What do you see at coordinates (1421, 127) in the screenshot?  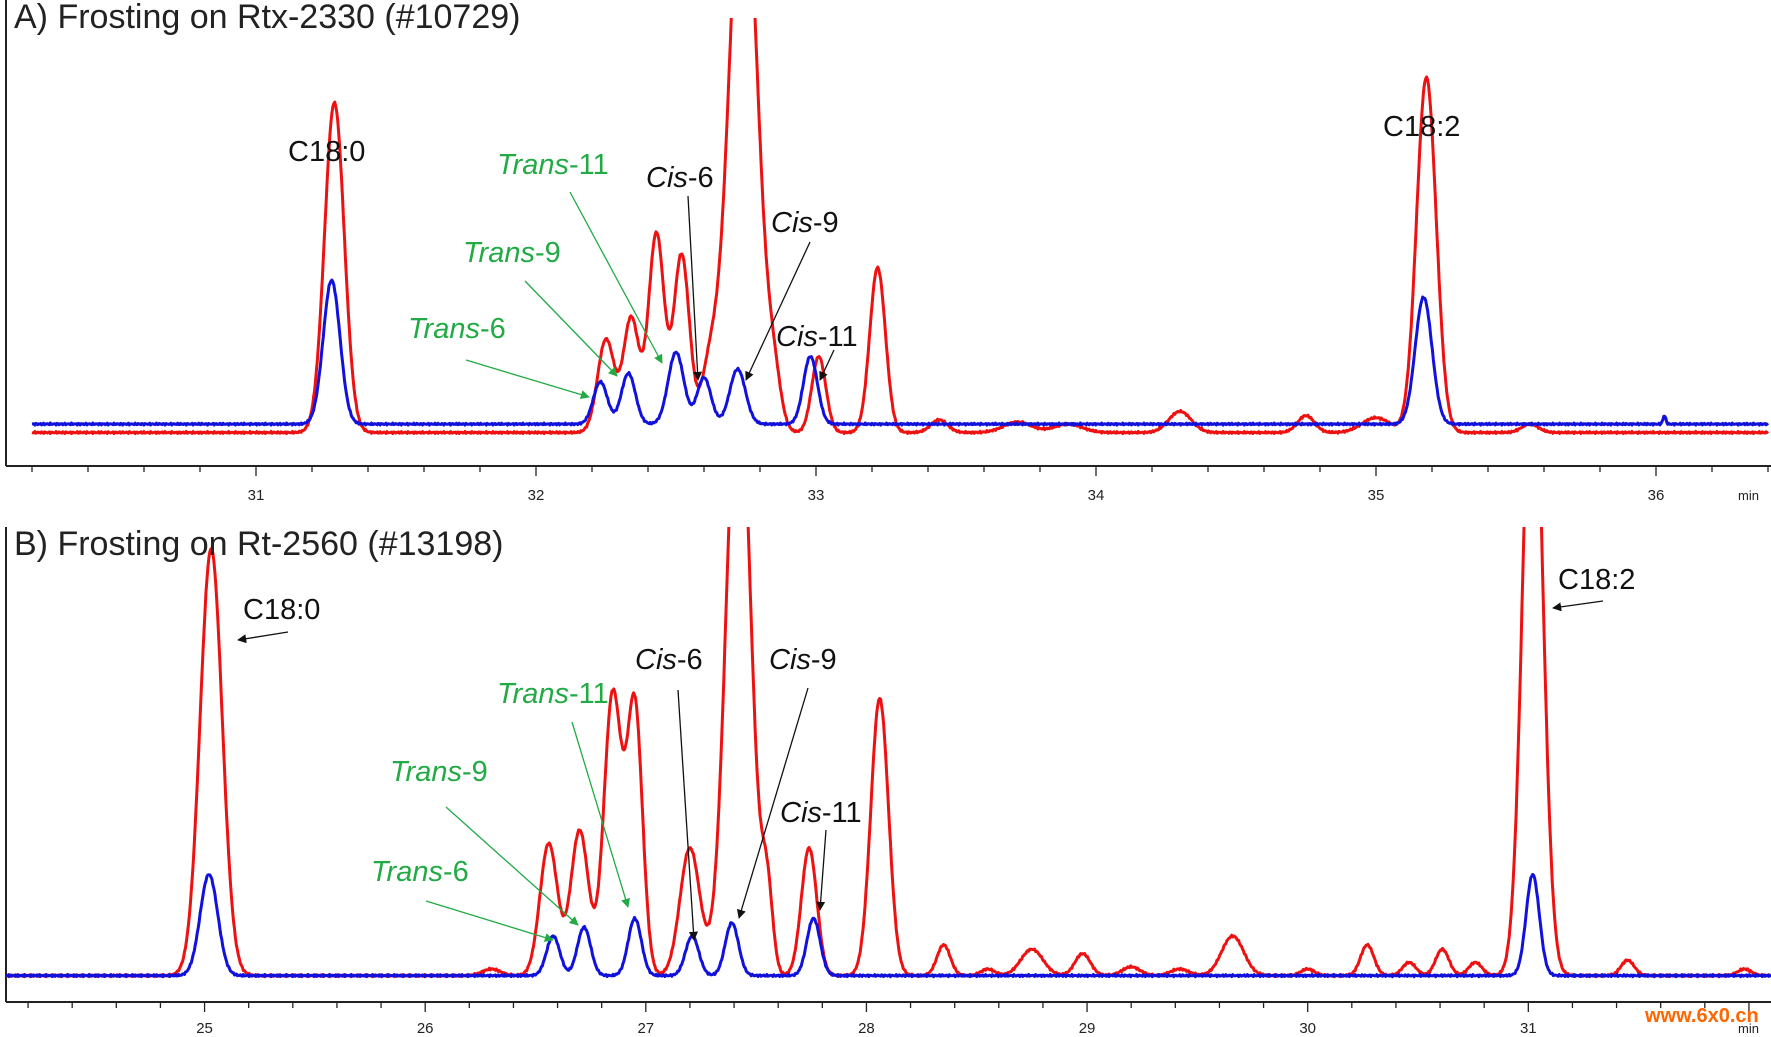 I see `panel-a-label-c18-2: C18:2` at bounding box center [1421, 127].